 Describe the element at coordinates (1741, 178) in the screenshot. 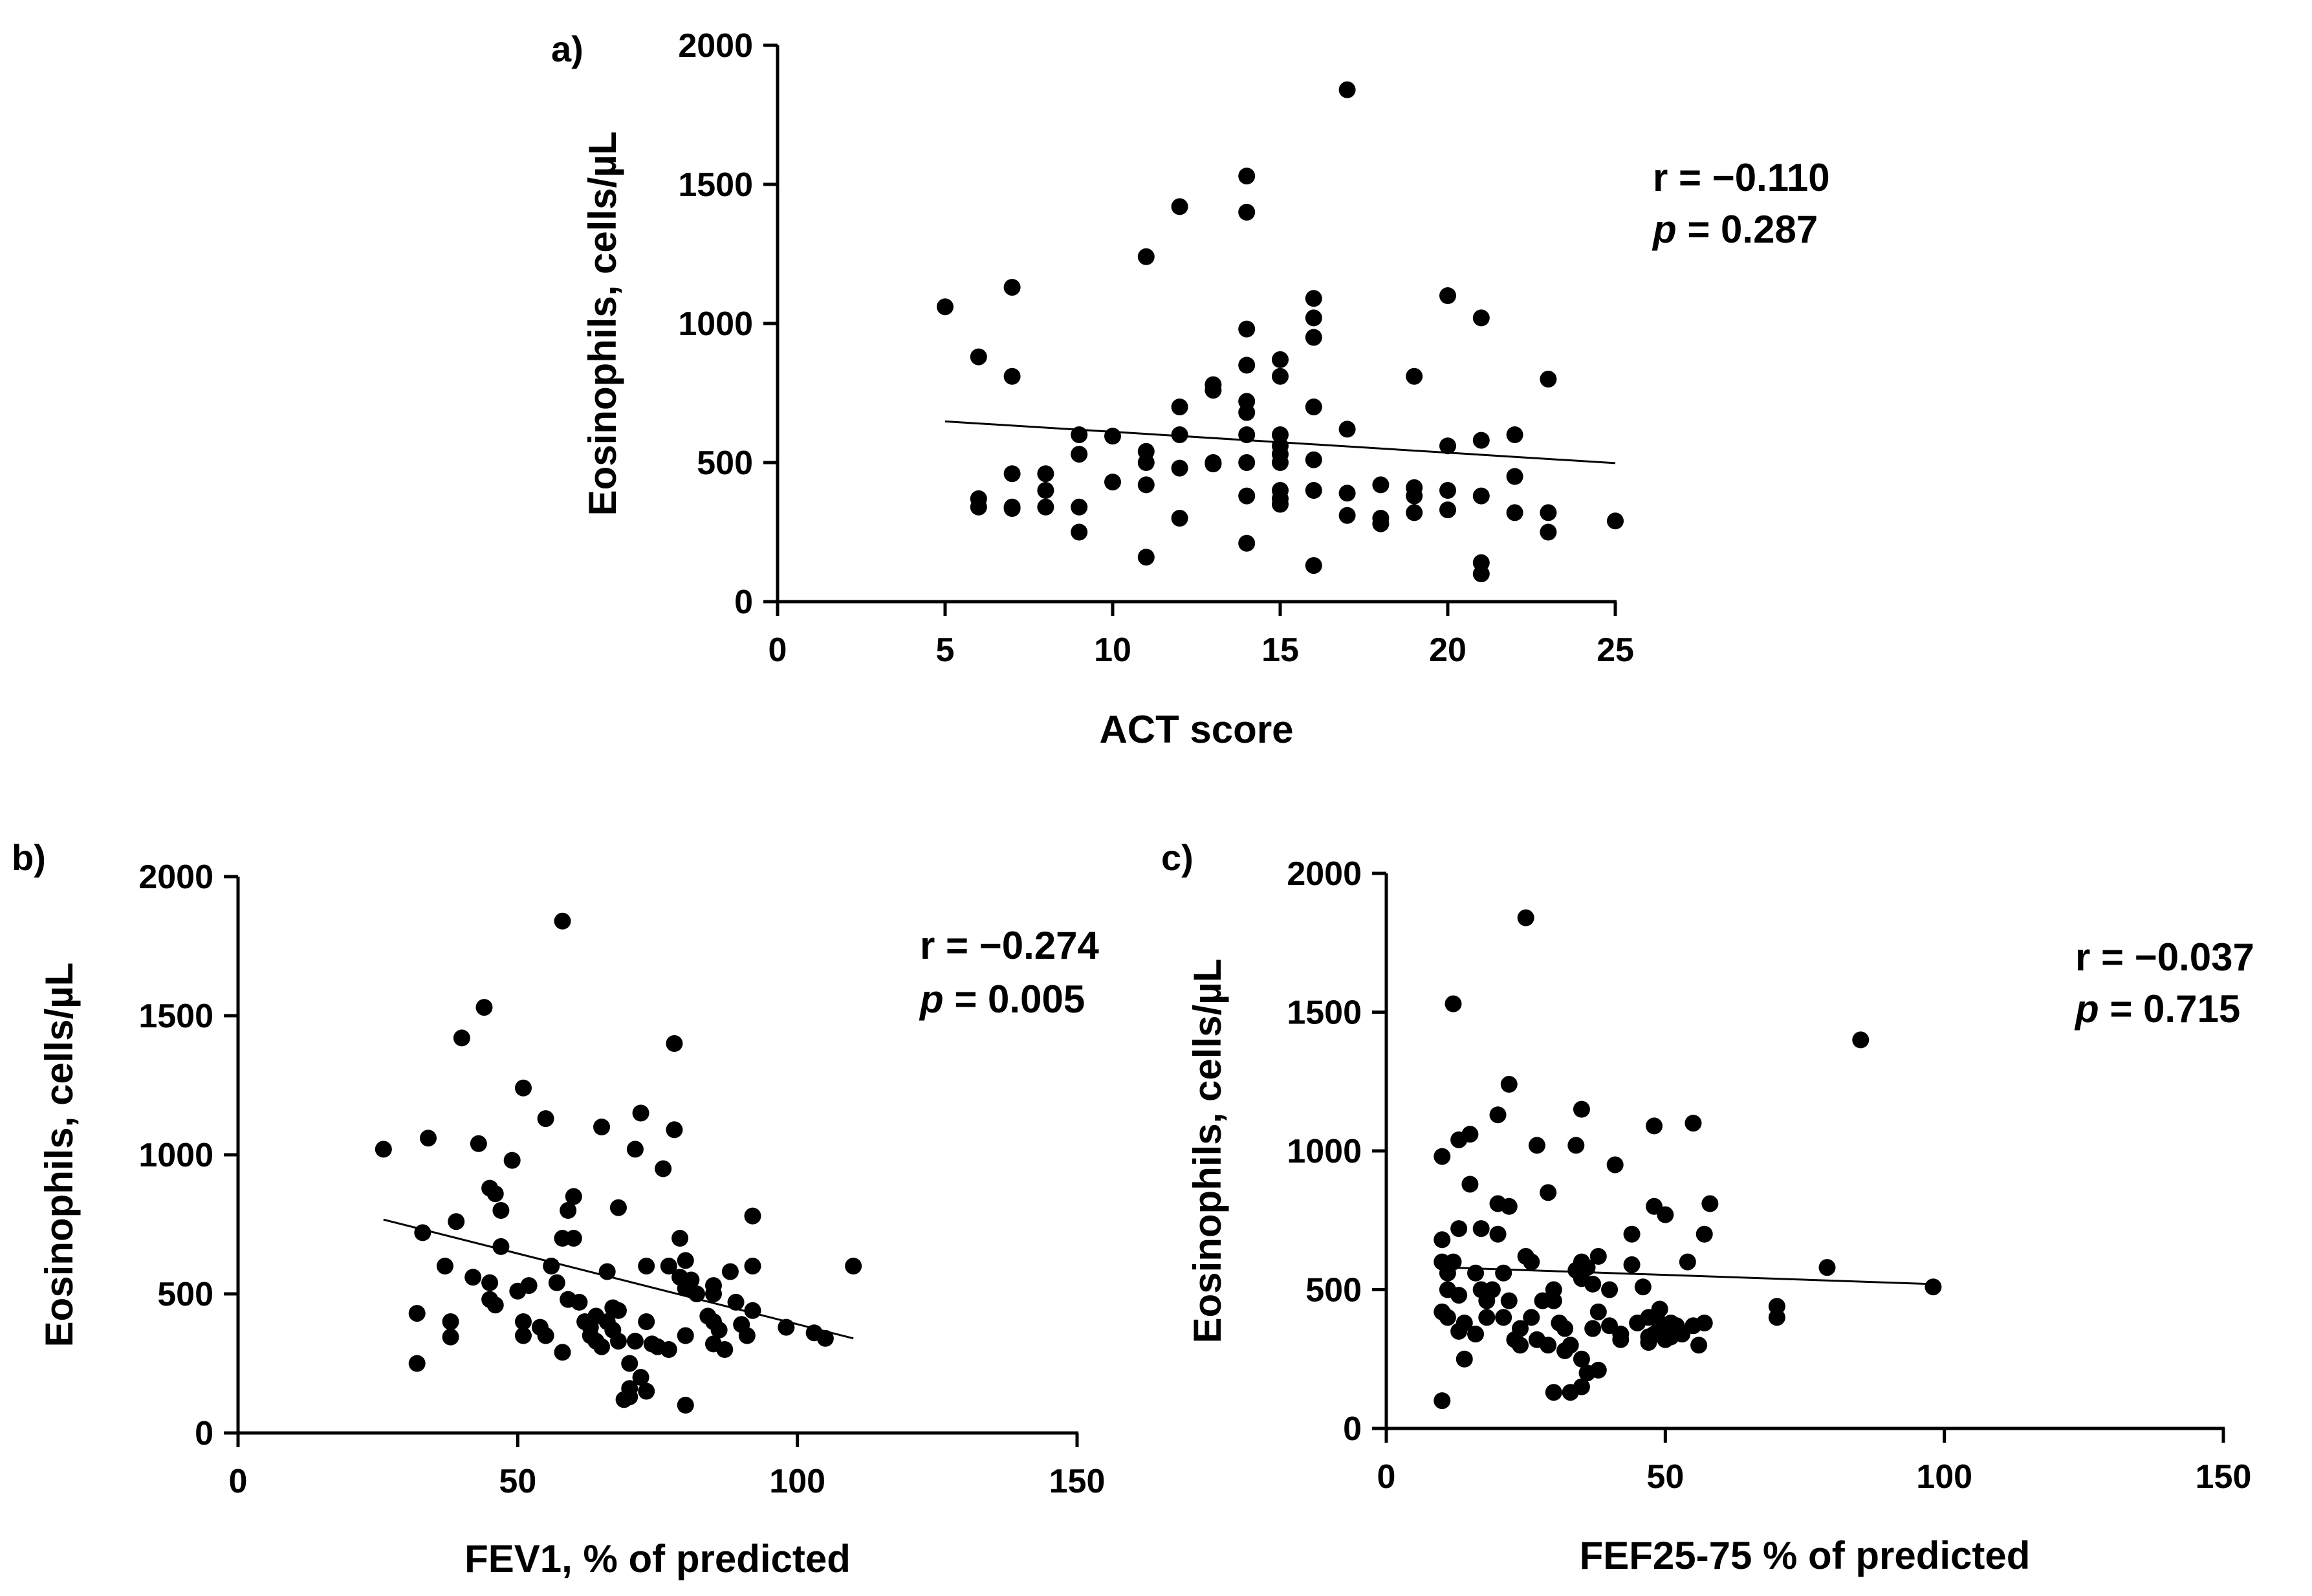

I see `p1-r-value: r = −0.110` at that location.